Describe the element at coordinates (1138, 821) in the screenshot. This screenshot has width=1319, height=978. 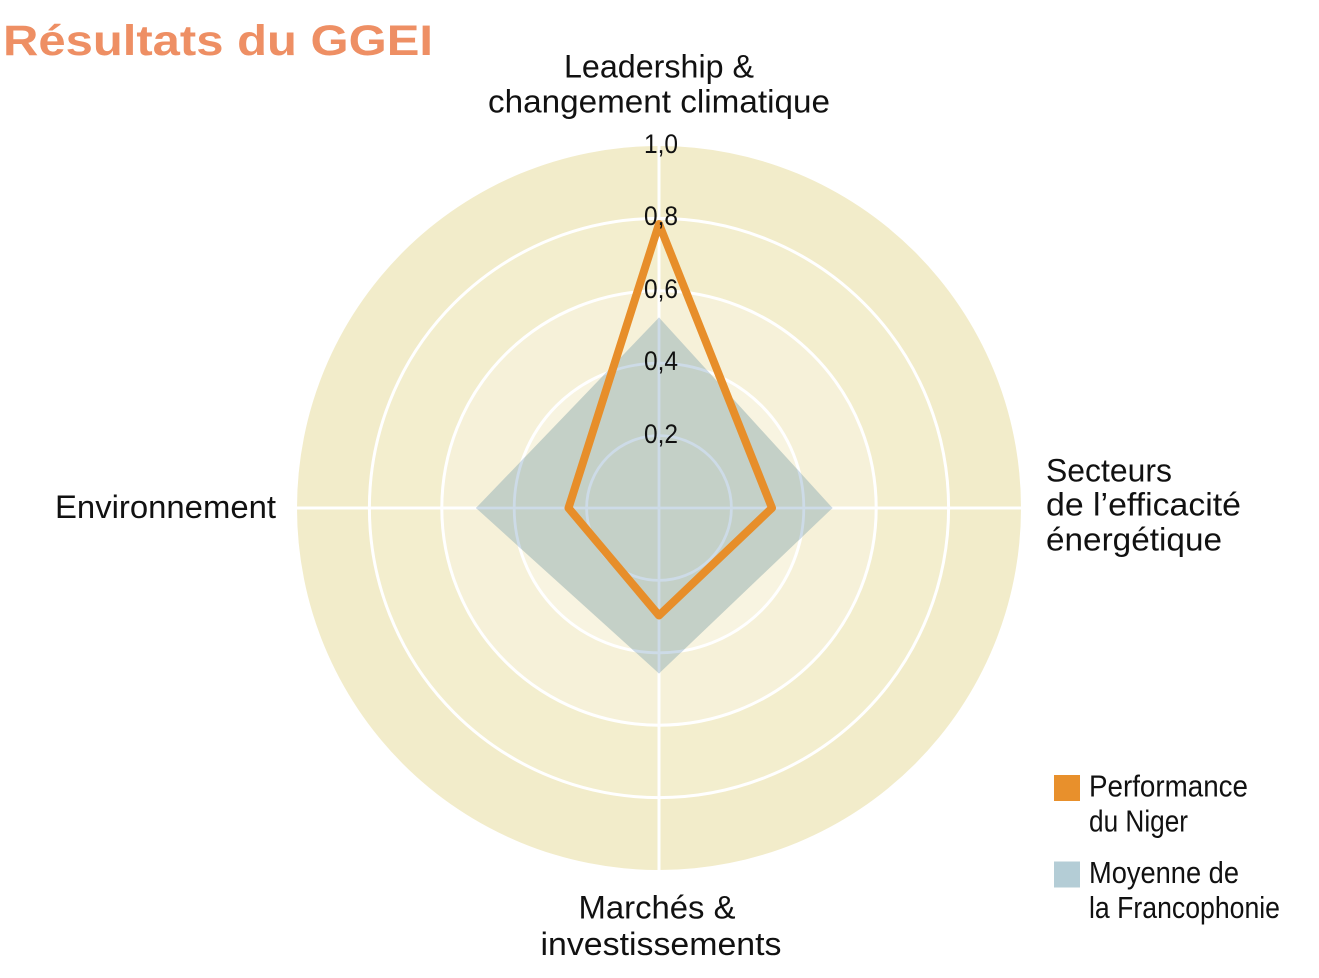
I see `svg-text: du Niger` at that location.